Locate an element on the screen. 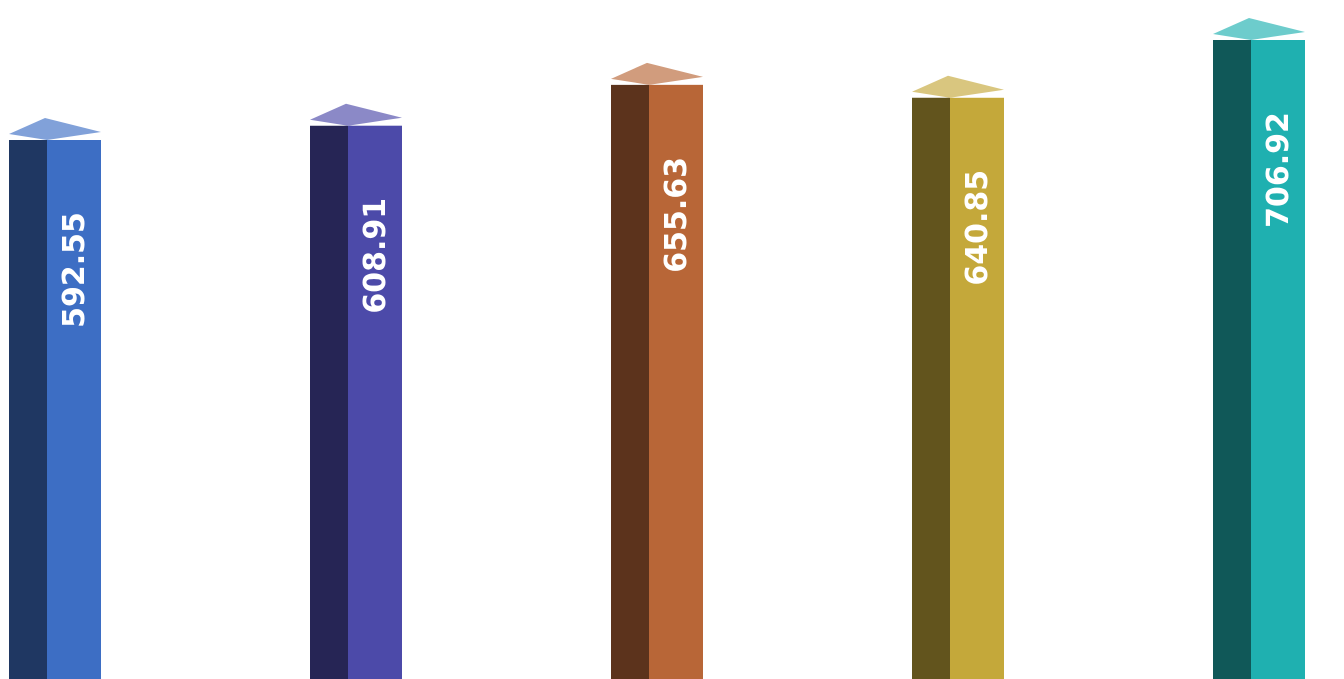  bar-5: 706.92 is located at coordinates (1259, 348).